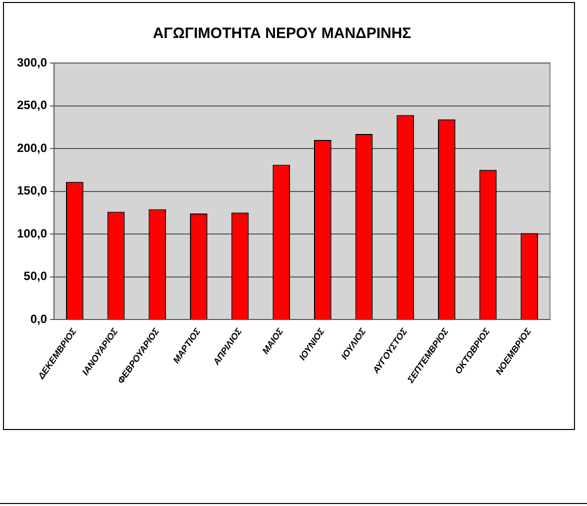 This screenshot has height=506, width=587. I want to click on y-tick-label: 300,0, so click(32, 62).